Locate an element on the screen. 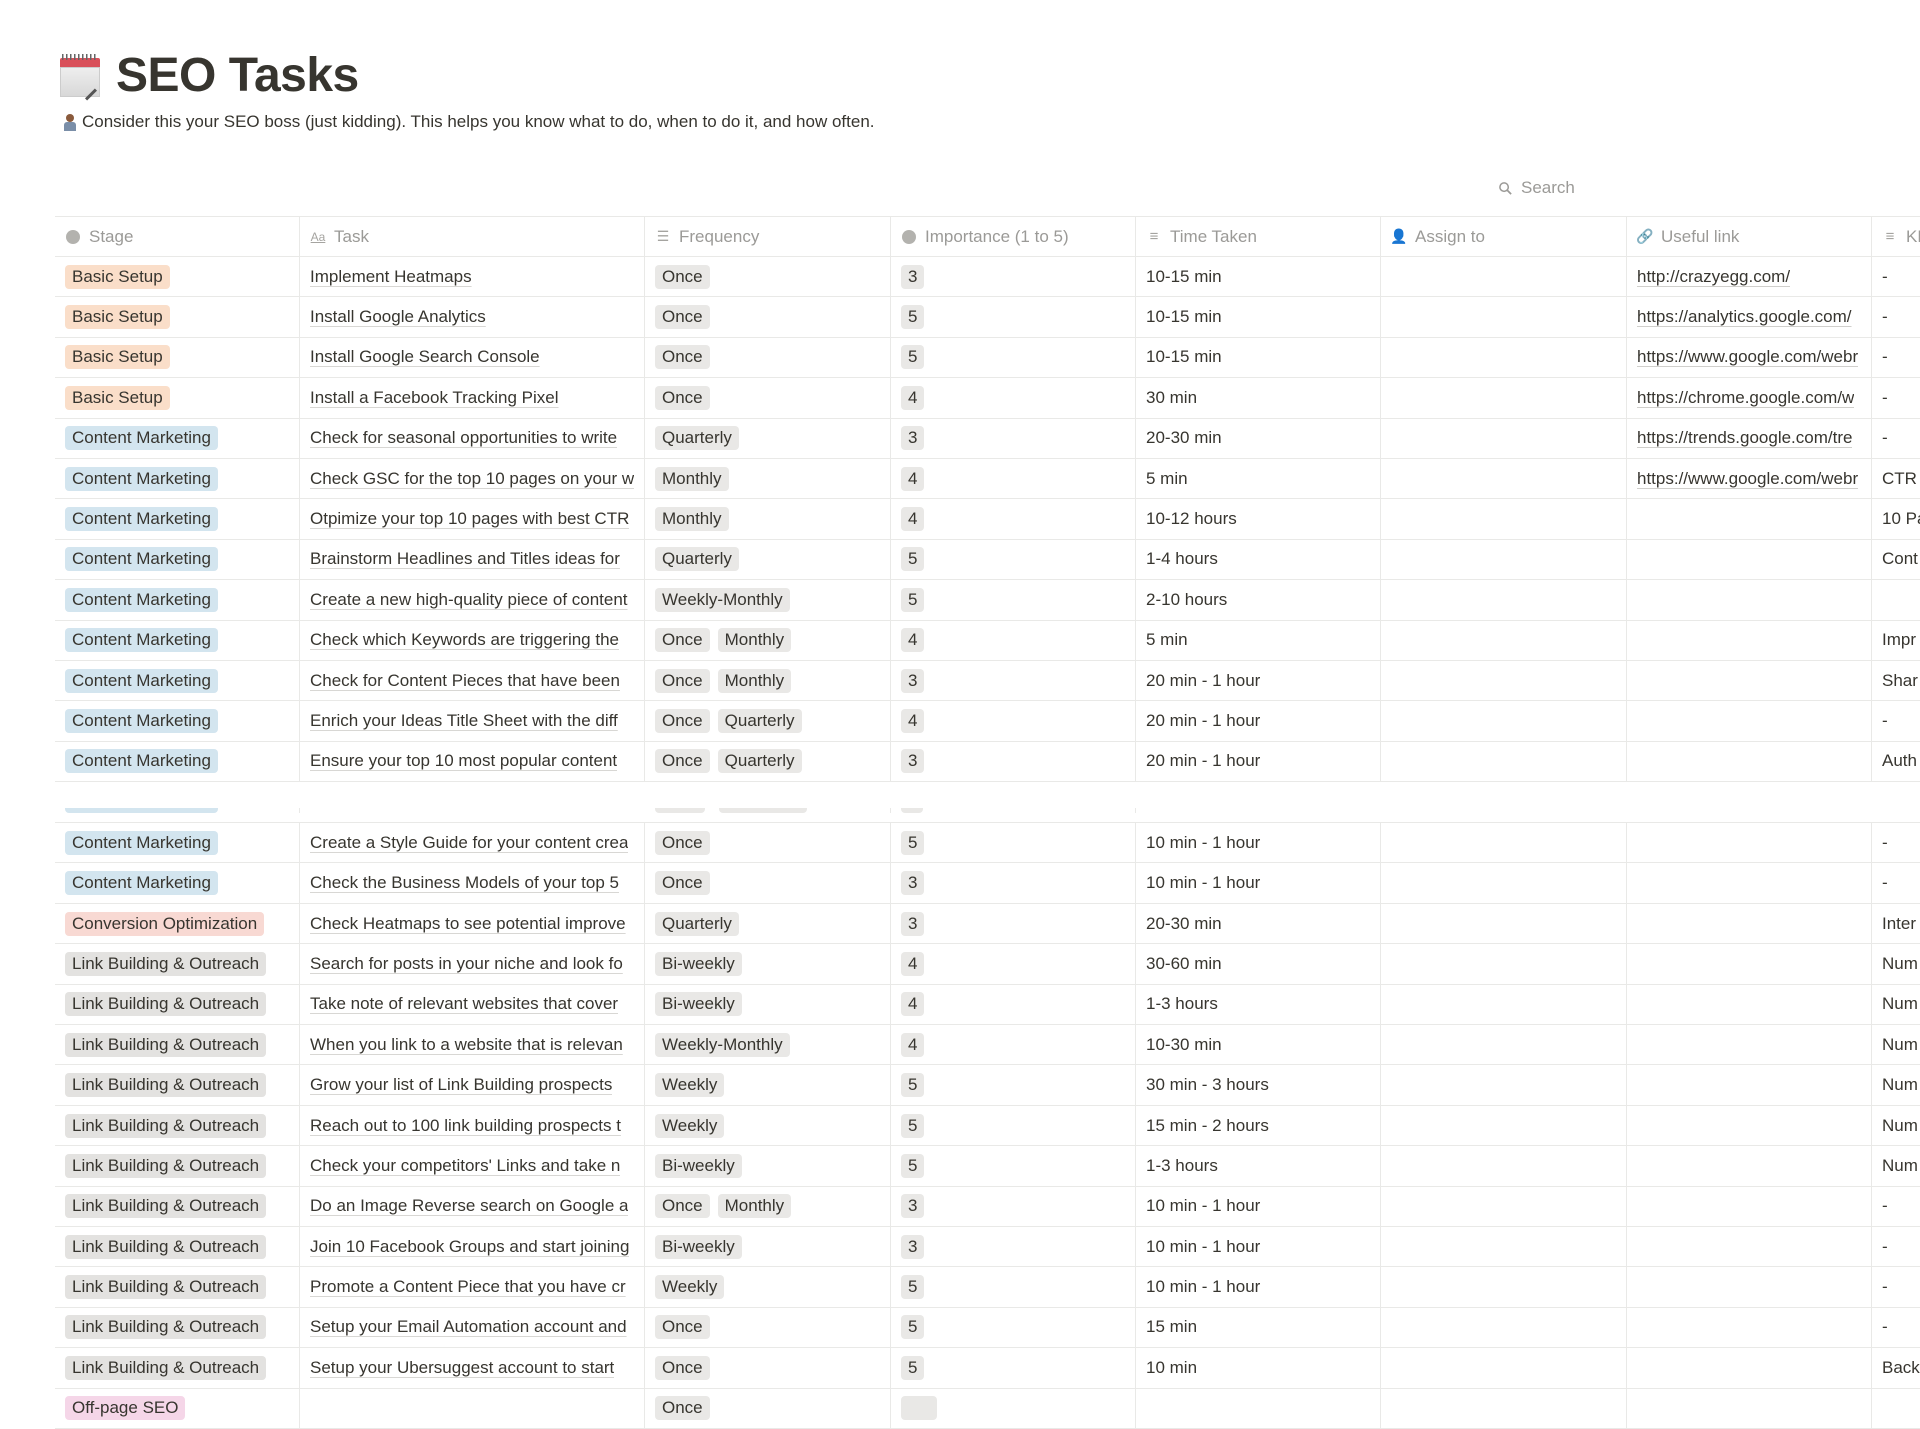 The height and width of the screenshot is (1429, 1920). task-title: Promote a Content Piece that you have cr is located at coordinates (468, 1287).